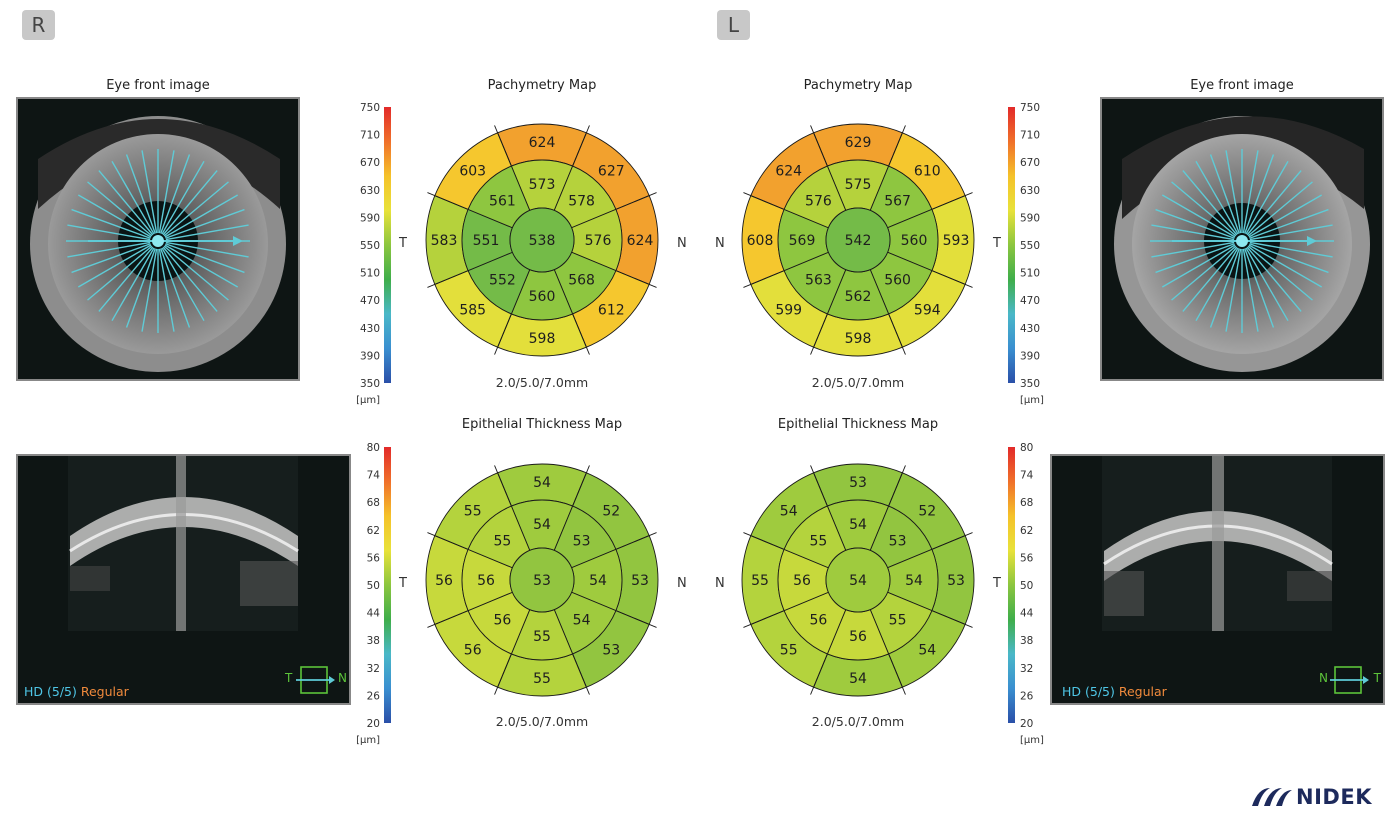 This screenshot has height=820, width=1400. Describe the element at coordinates (802, 241) in the screenshot. I see `map-inner-value: 569` at that location.